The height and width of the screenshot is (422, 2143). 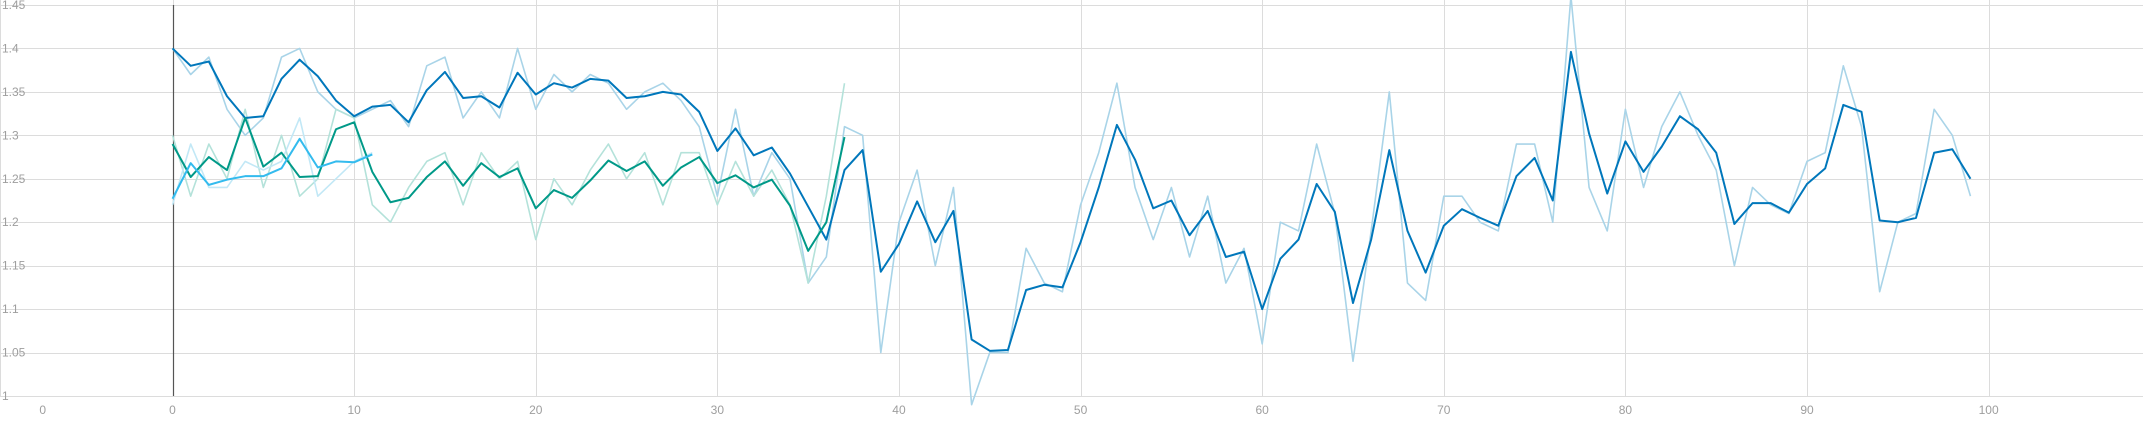 I want to click on y-tick-label: 1.3, so click(x=10, y=135).